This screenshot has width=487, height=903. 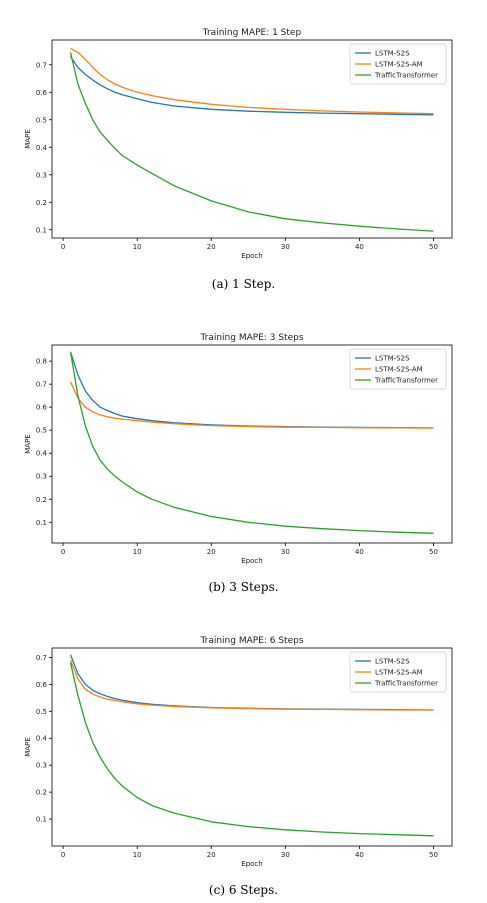 What do you see at coordinates (41, 362) in the screenshot?
I see `y-tick-label: 0.8` at bounding box center [41, 362].